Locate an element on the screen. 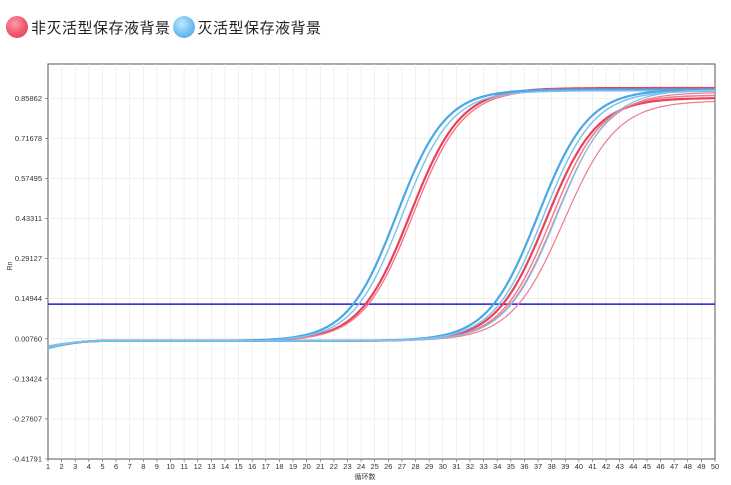  x-tick-label: 4 is located at coordinates (89, 466).